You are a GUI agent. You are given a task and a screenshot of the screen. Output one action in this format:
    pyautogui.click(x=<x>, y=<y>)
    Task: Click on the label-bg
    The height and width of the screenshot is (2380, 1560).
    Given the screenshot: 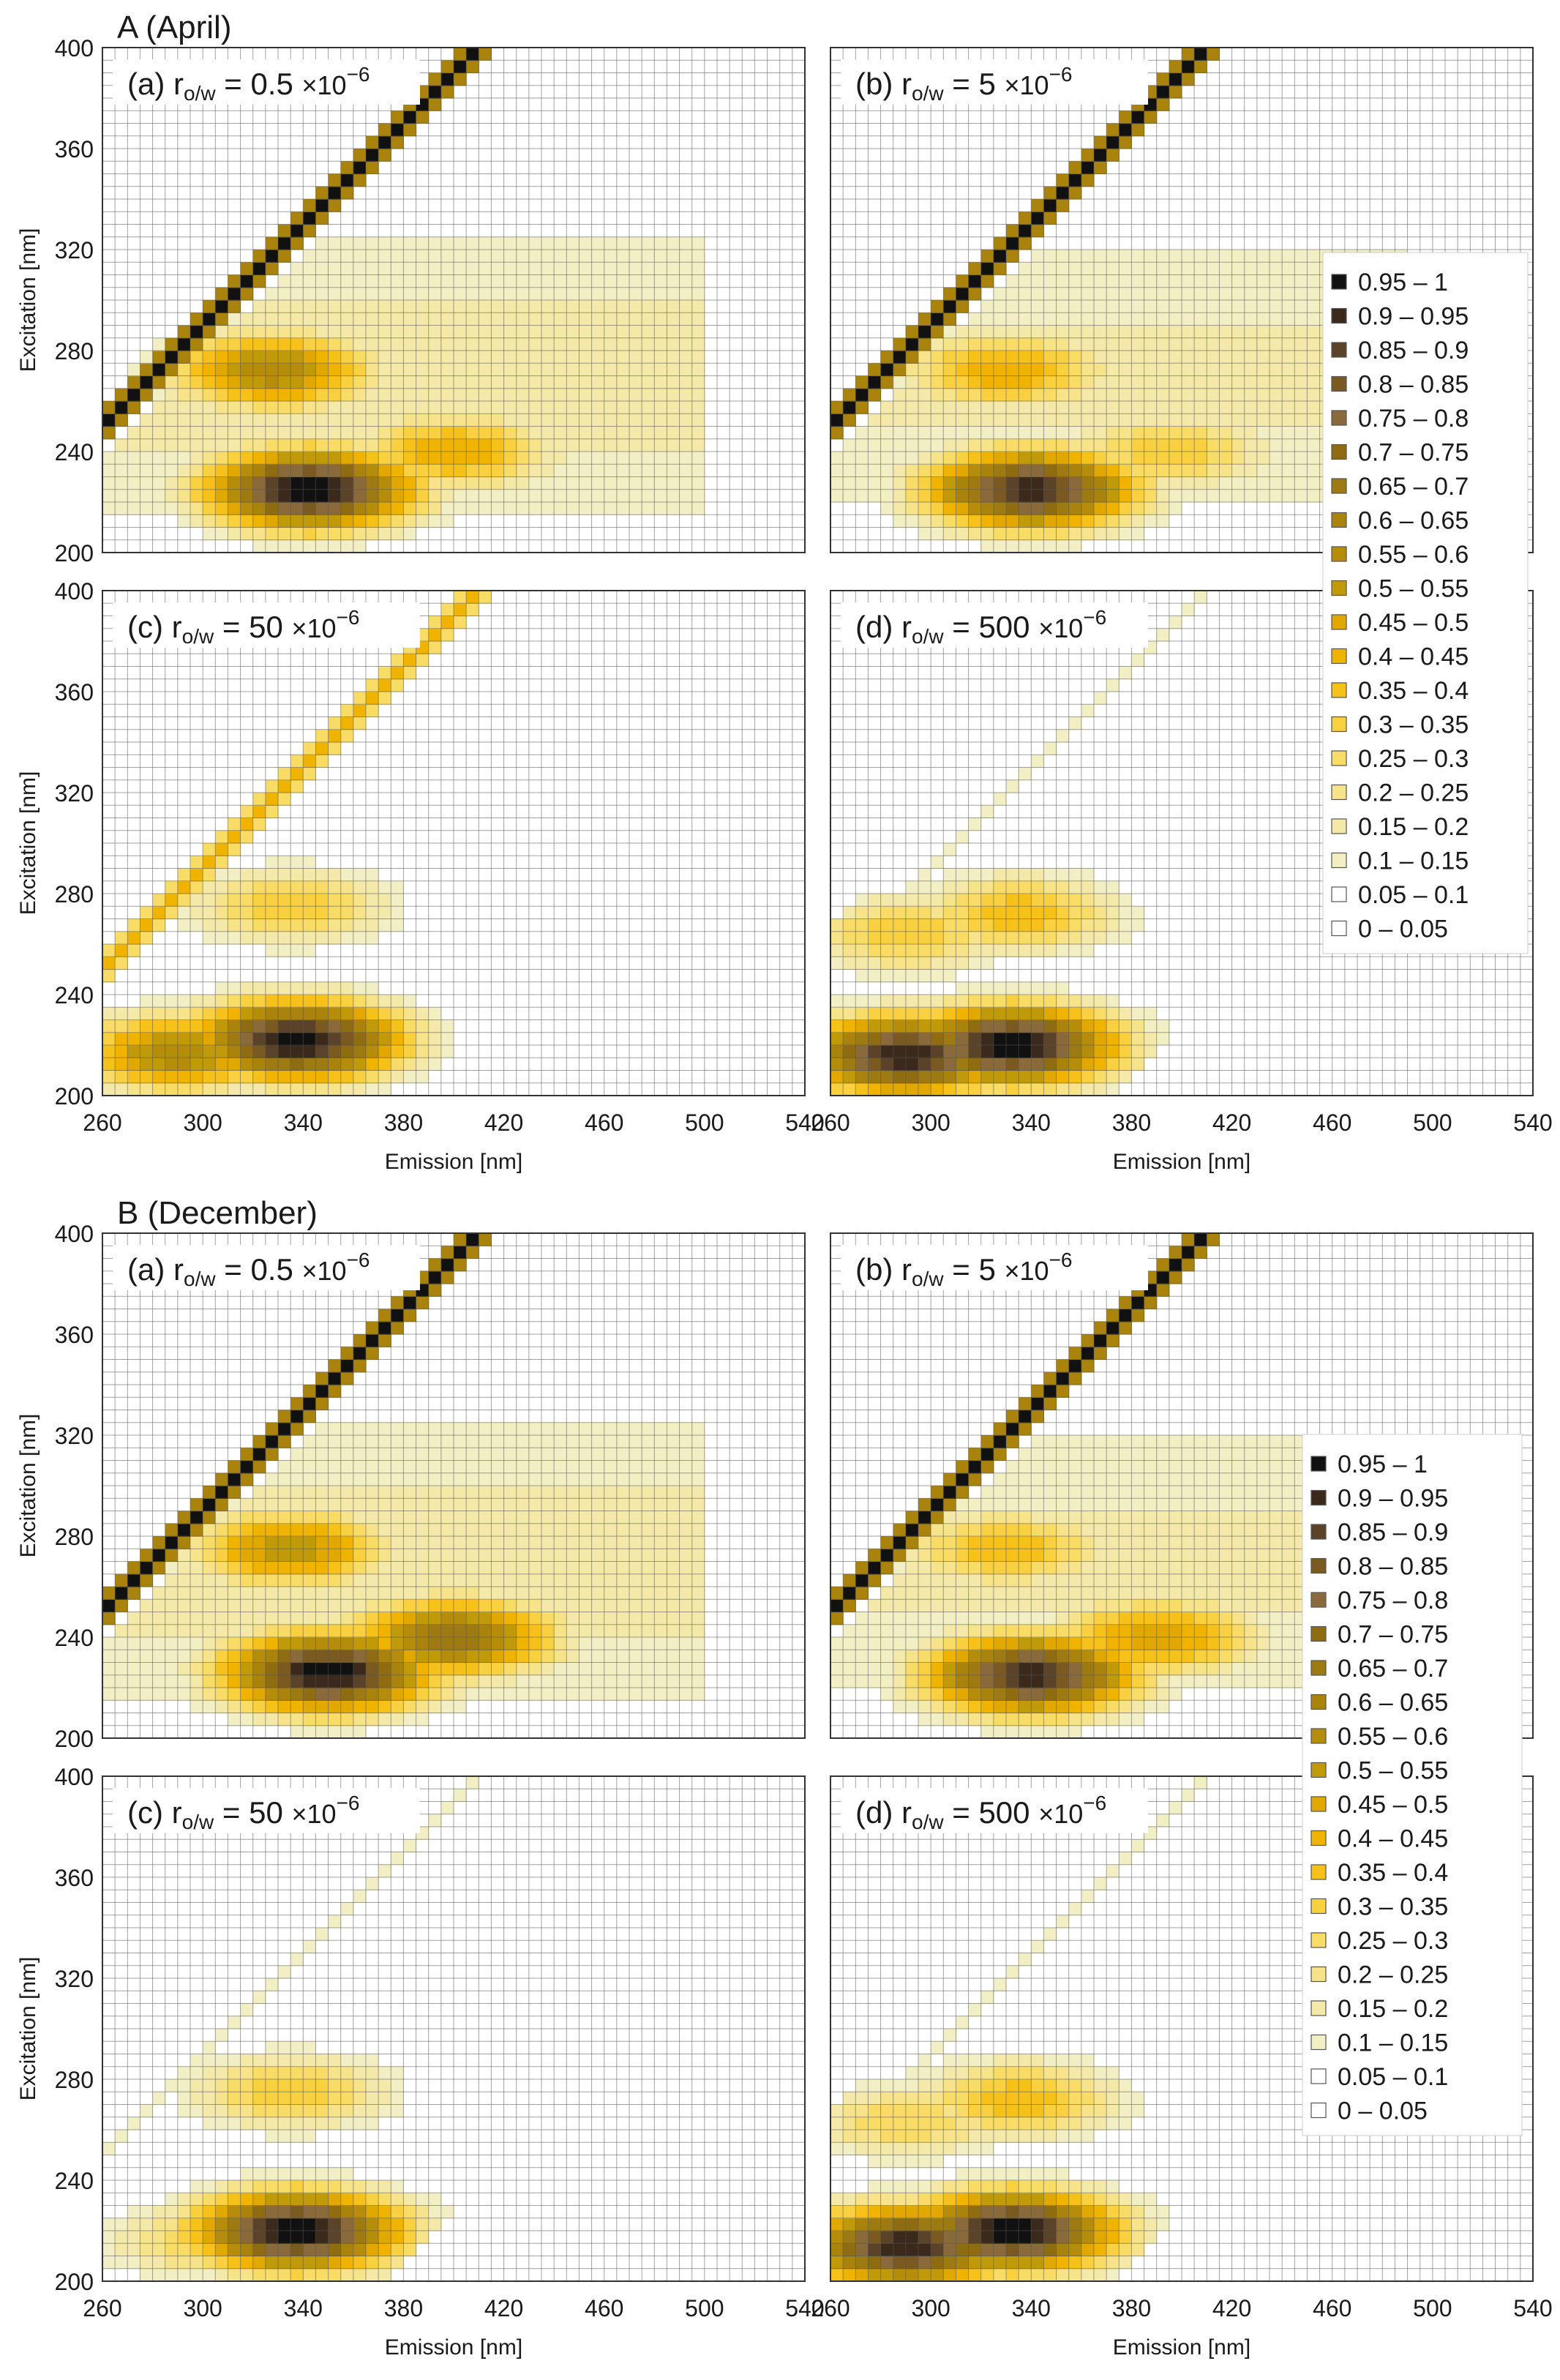 What is the action you would take?
    pyautogui.click(x=266, y=1267)
    